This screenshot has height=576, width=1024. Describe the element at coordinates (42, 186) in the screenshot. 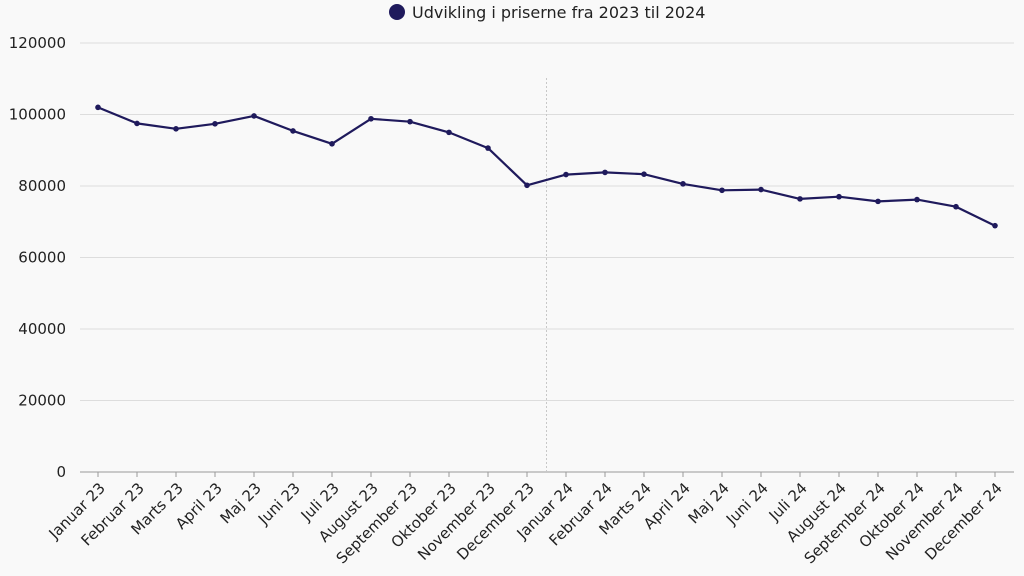

I see `y-tick-label: 80000` at that location.